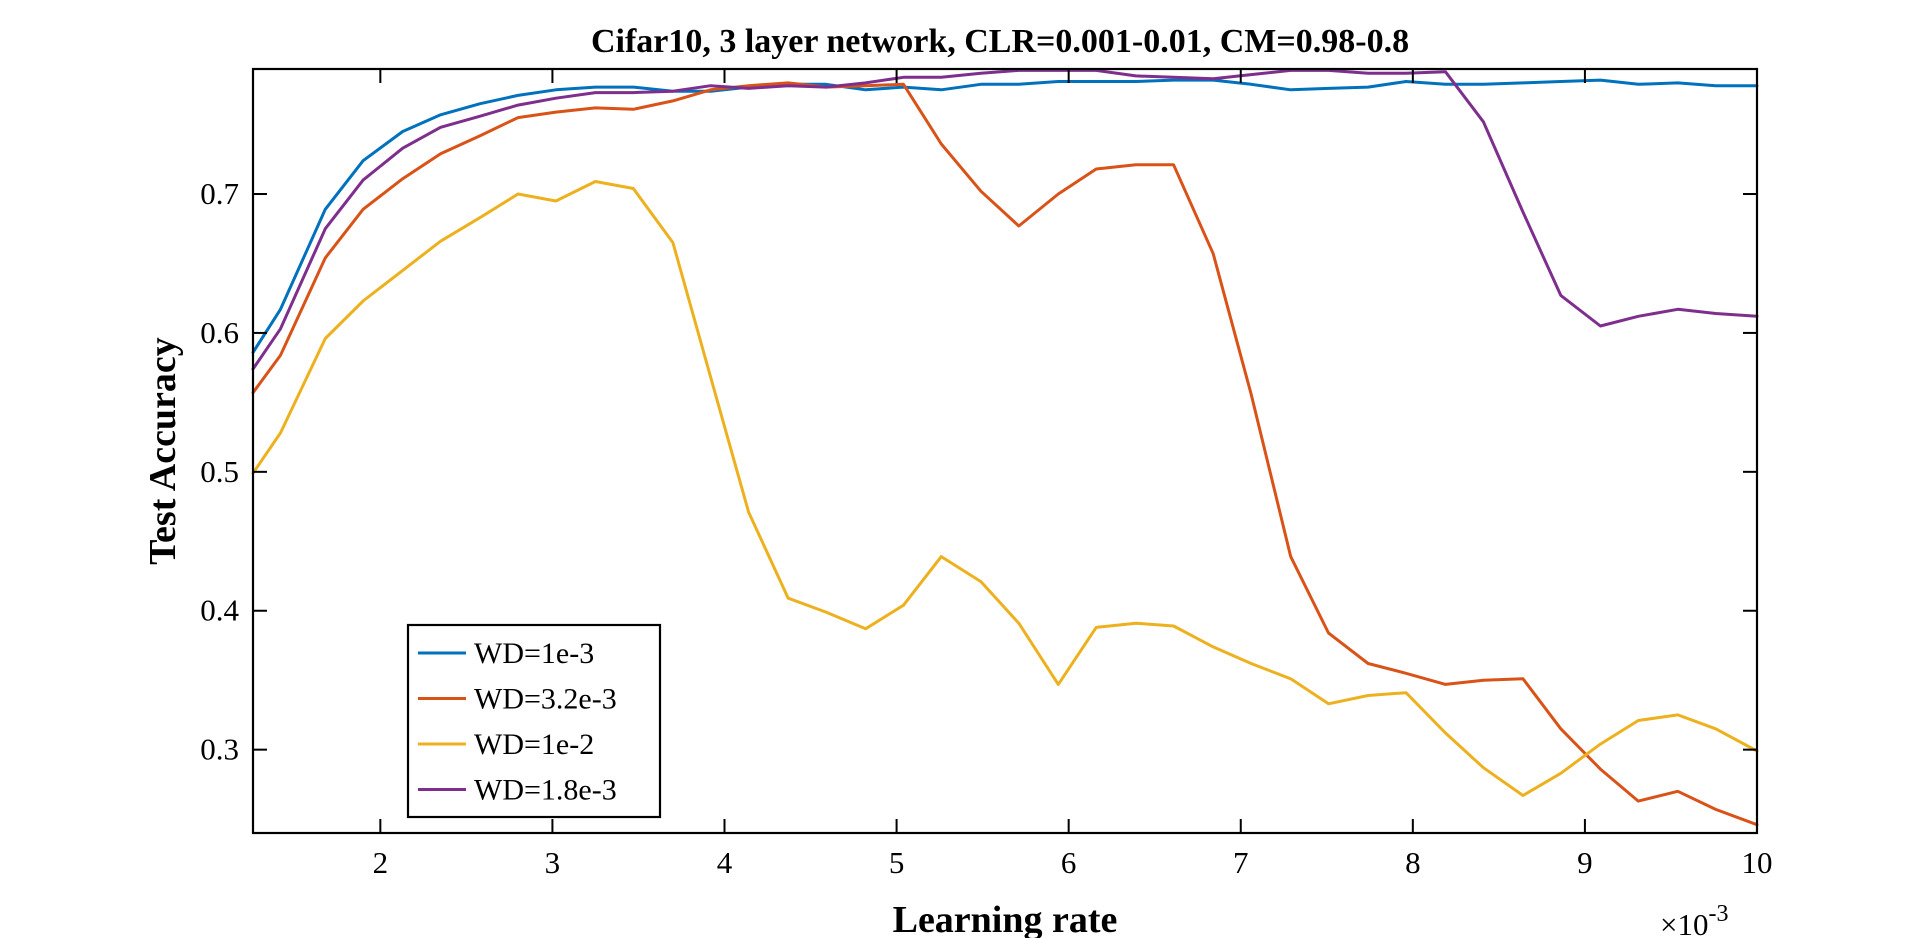 The width and height of the screenshot is (1920, 938). Describe the element at coordinates (534, 744) in the screenshot. I see `legend-label: WD=1e-2` at that location.